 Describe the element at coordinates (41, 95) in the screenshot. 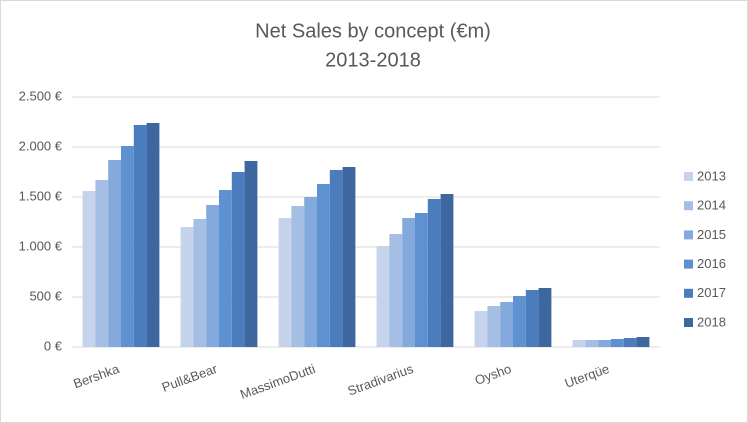

I see `y-tick-label: 2.500 €` at that location.